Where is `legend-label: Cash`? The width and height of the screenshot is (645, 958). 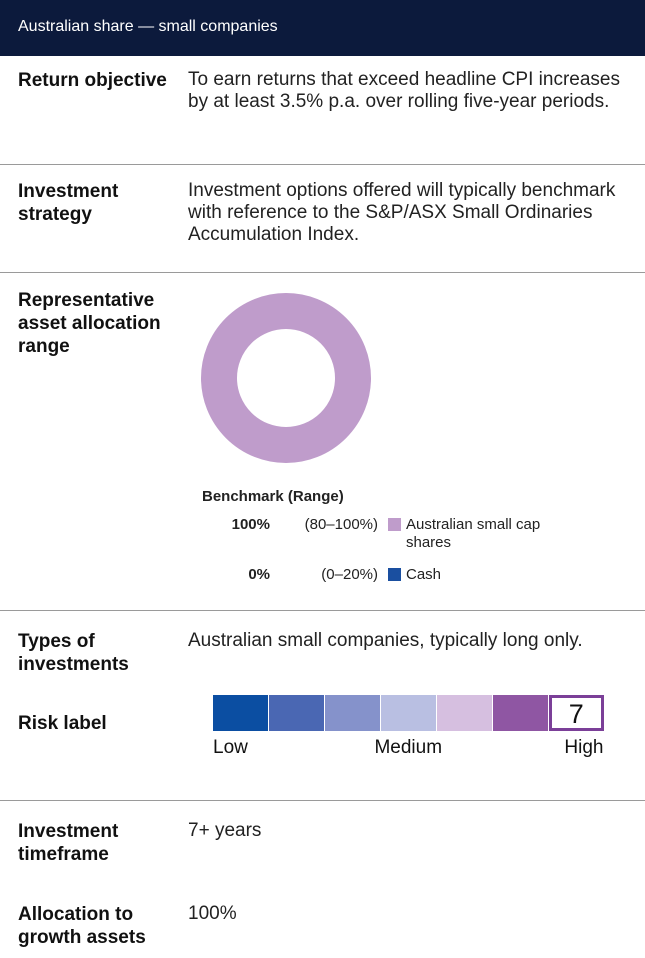
legend-label: Cash is located at coordinates (424, 574).